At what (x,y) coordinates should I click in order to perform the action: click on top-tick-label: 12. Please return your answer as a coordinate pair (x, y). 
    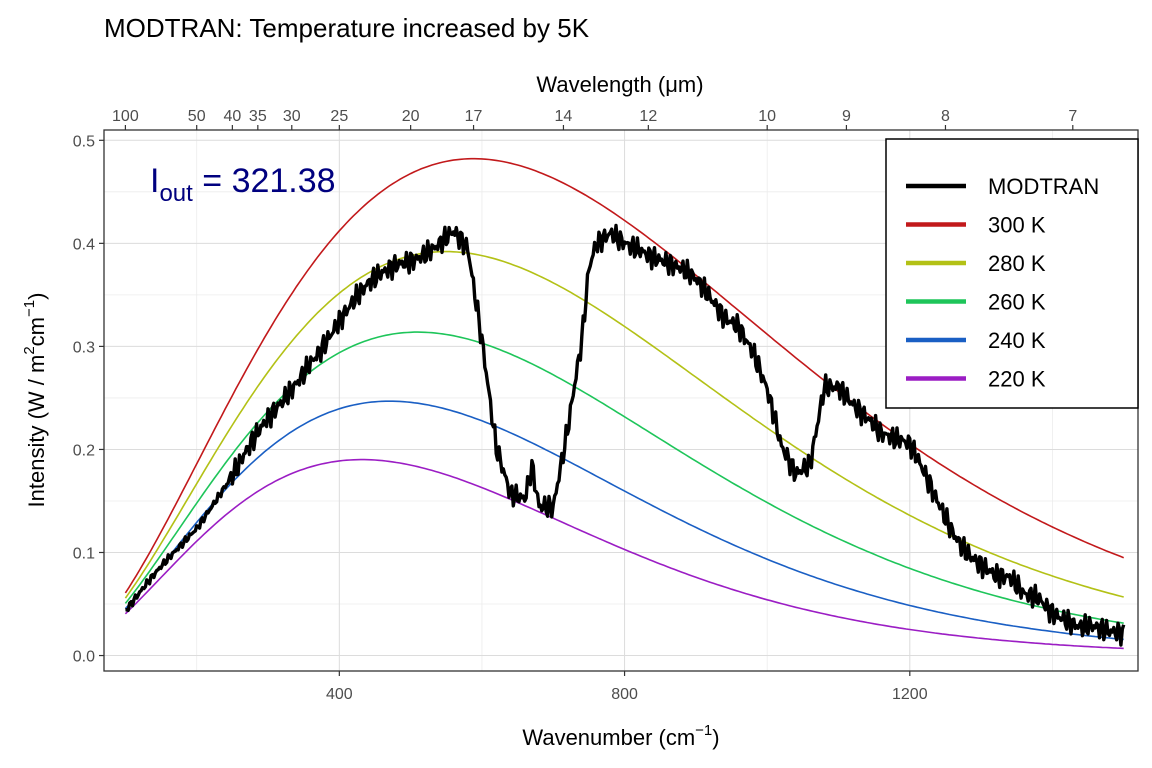
    Looking at the image, I should click on (648, 116).